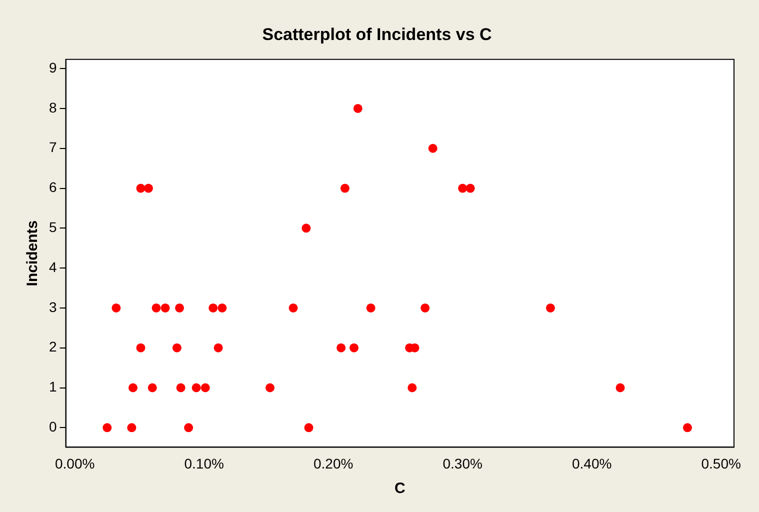  What do you see at coordinates (377, 34) in the screenshot?
I see `chart-title: Scatterplot of Incidents vs C` at bounding box center [377, 34].